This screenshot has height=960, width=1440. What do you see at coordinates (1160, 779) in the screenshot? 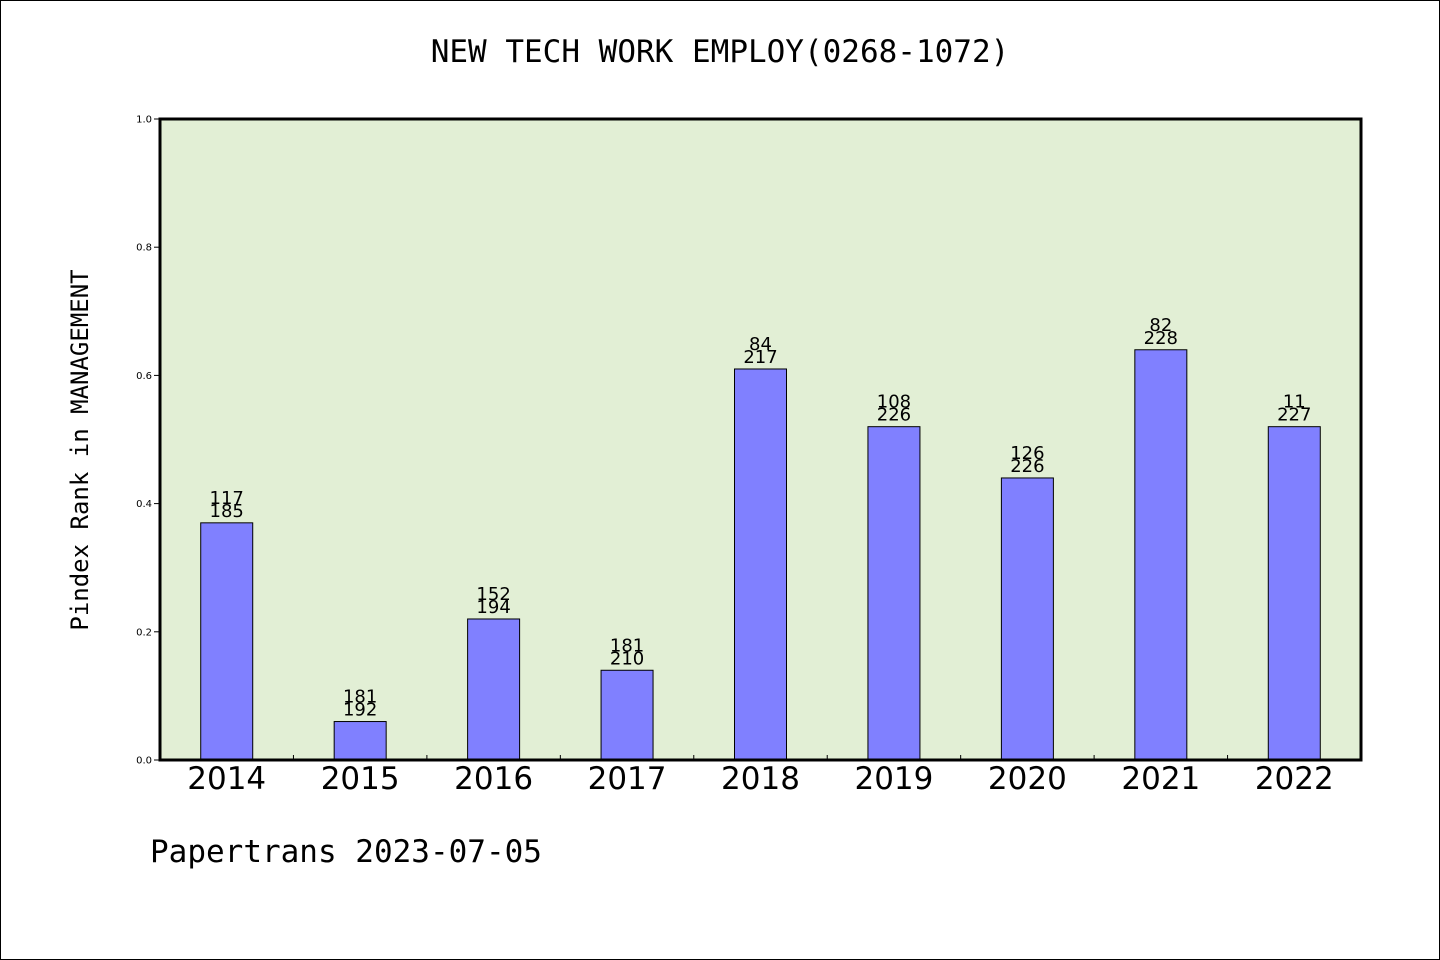
I see `x-tick-label: 2021` at bounding box center [1160, 779].